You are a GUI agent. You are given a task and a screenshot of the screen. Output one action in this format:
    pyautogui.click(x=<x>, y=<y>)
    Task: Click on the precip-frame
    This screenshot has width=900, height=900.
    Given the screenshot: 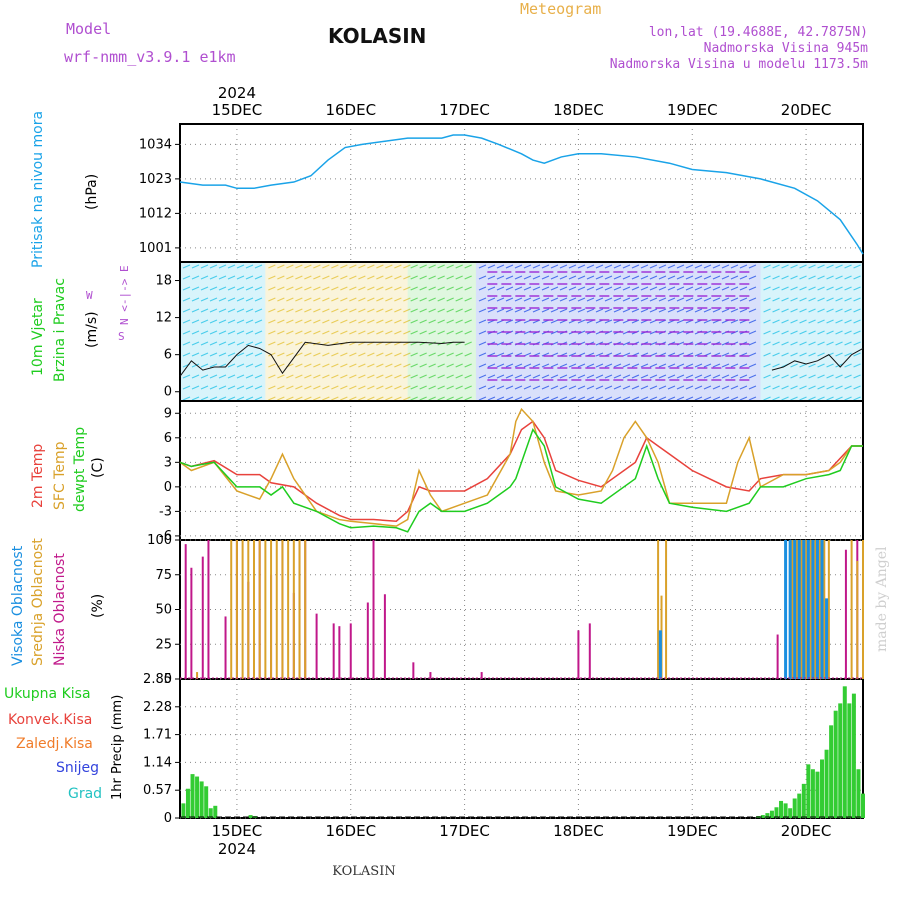 What is the action you would take?
    pyautogui.click(x=521, y=748)
    